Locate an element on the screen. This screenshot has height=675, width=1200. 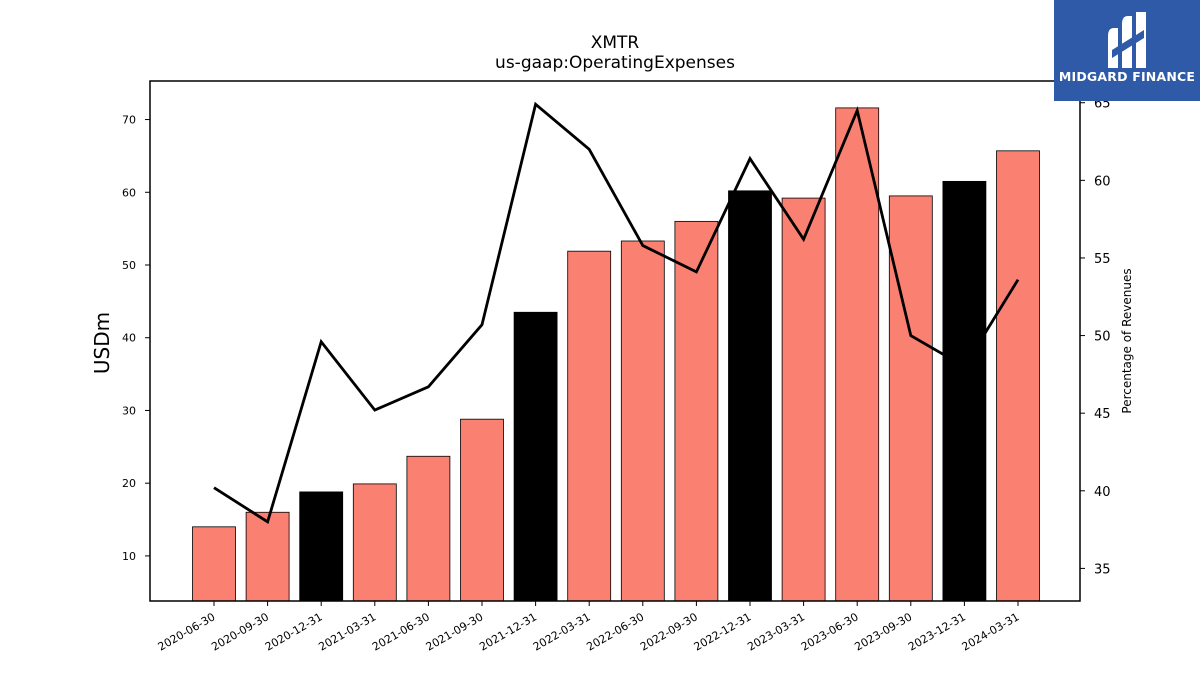
x-tick-label: 2024-03-31 is located at coordinates (991, 631).